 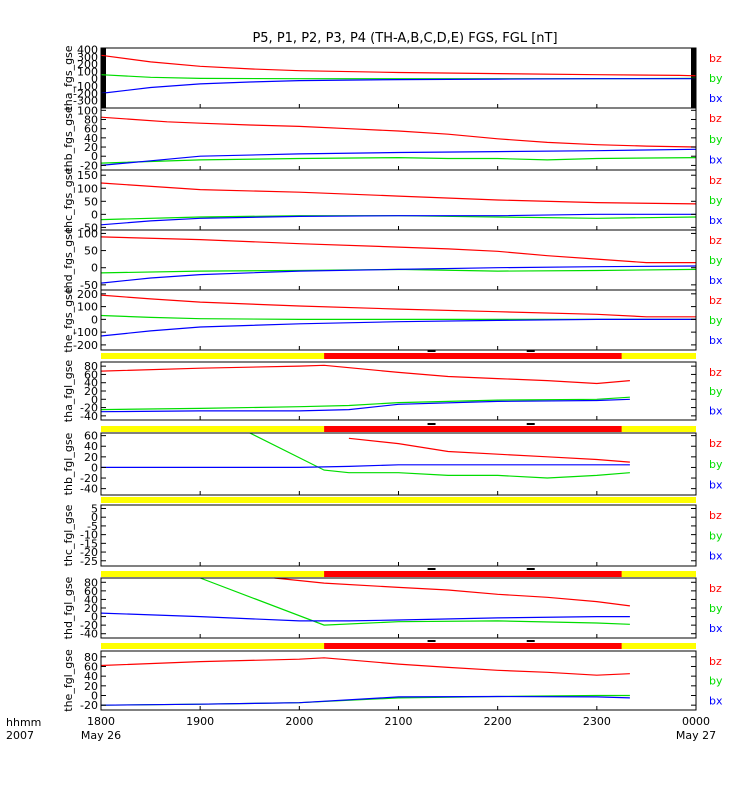 What do you see at coordinates (20, 735) in the screenshot?
I see `footer-year-label: 2007` at bounding box center [20, 735].